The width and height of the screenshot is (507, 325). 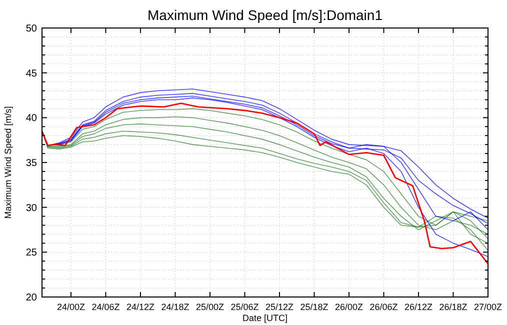 I want to click on y-tick-label: 40, so click(x=32, y=118).